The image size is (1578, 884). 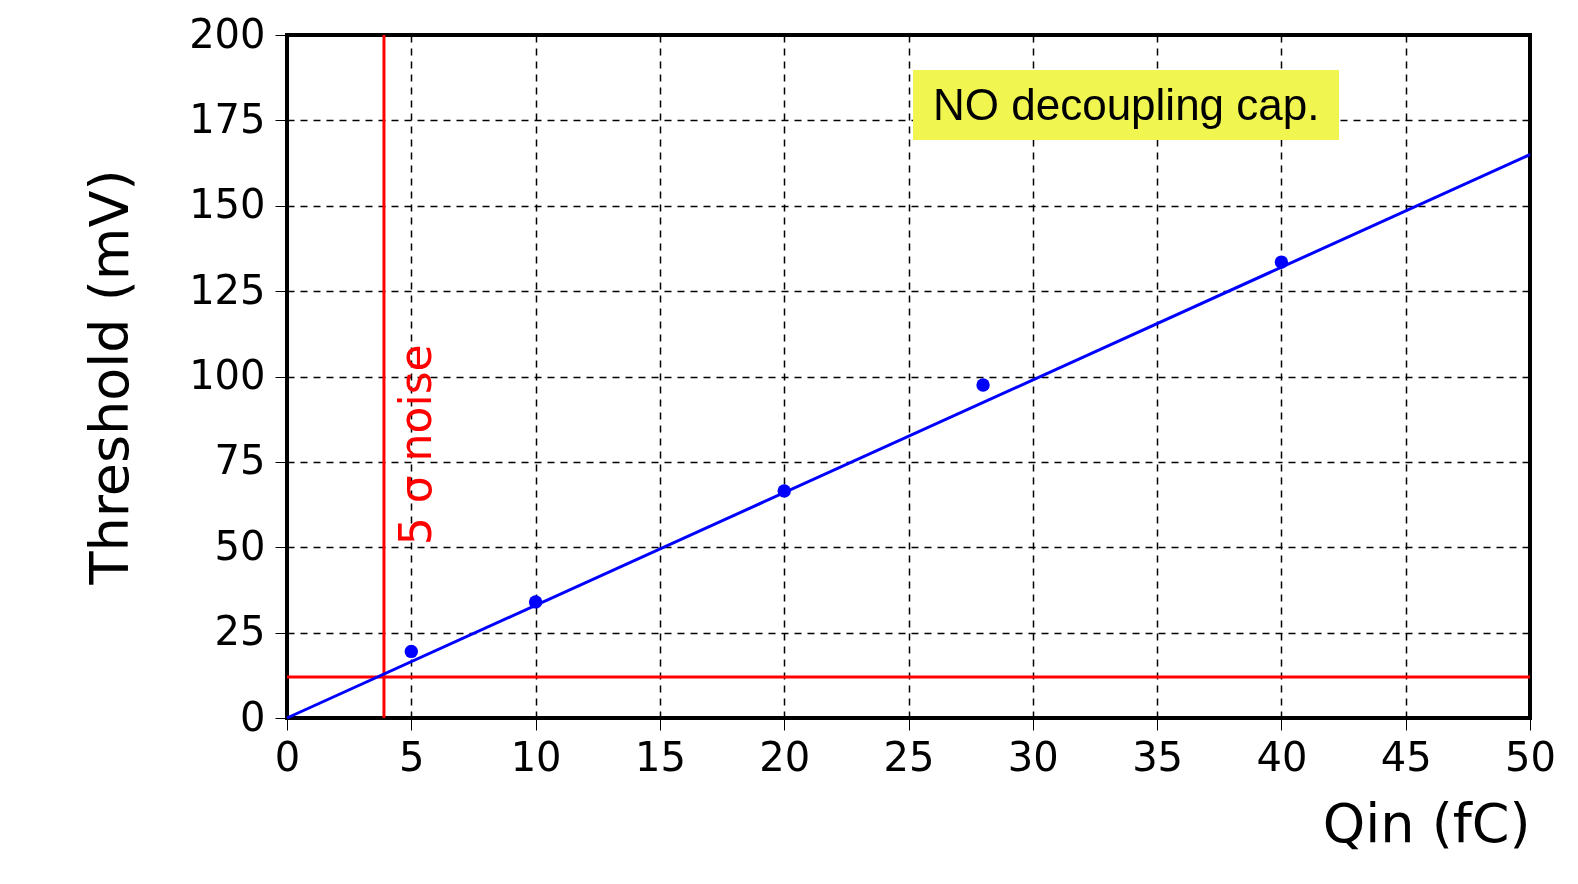 What do you see at coordinates (660, 756) in the screenshot?
I see `x-tick-label: 15` at bounding box center [660, 756].